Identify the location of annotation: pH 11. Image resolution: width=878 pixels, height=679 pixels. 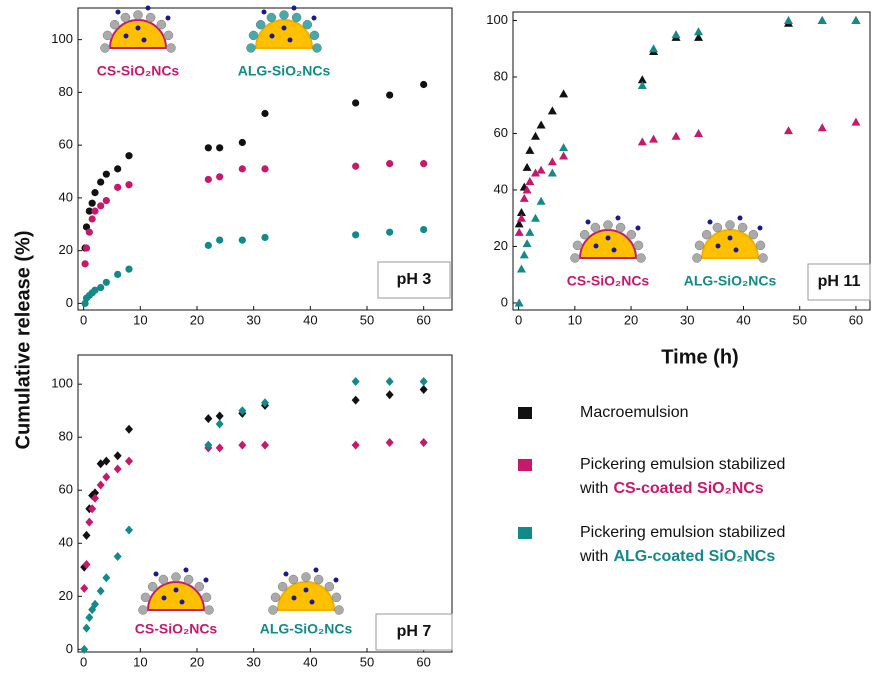
(839, 281).